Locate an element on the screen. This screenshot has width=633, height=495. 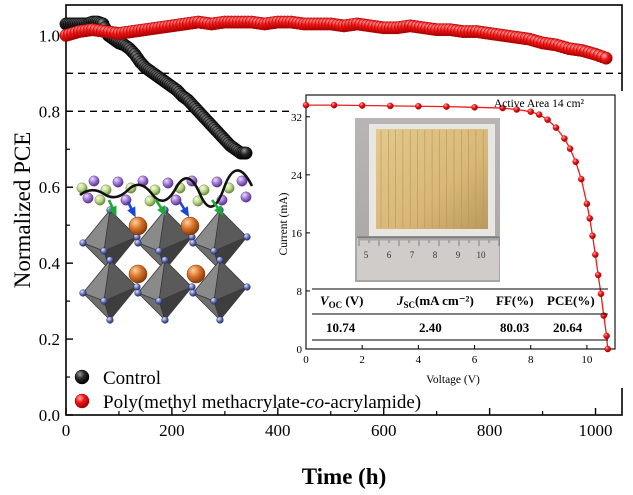
legend-marker-polymer is located at coordinates (82, 401).